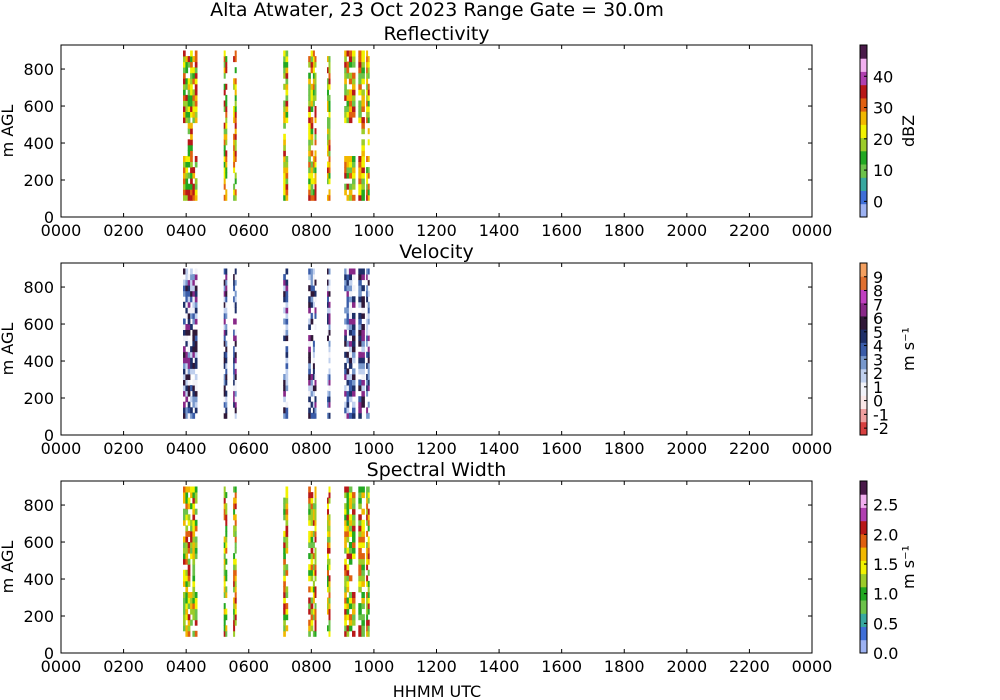 The width and height of the screenshot is (1000, 700). Describe the element at coordinates (686, 666) in the screenshot. I see `x-tick-label: 2000` at that location.